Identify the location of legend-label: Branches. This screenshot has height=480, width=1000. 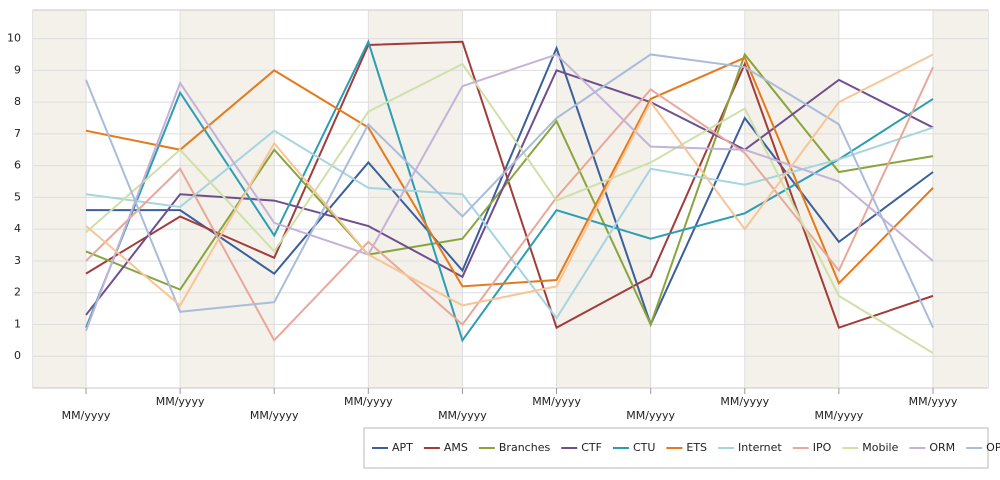
(525, 447).